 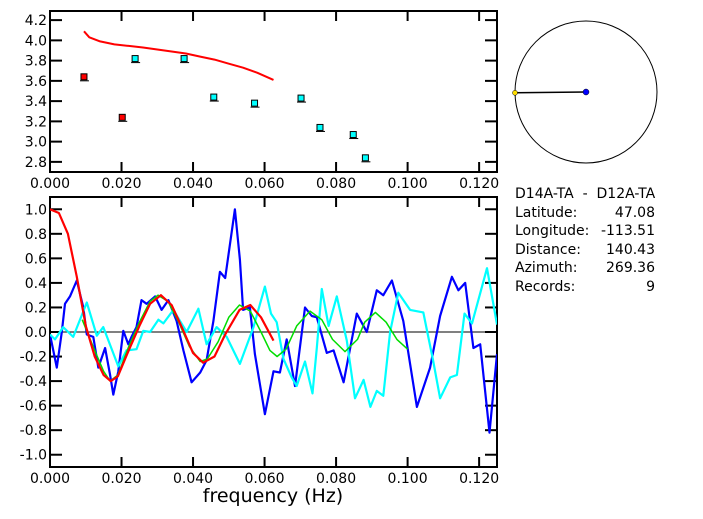 I want to click on y-tick-label: 0.2, so click(x=36, y=308).